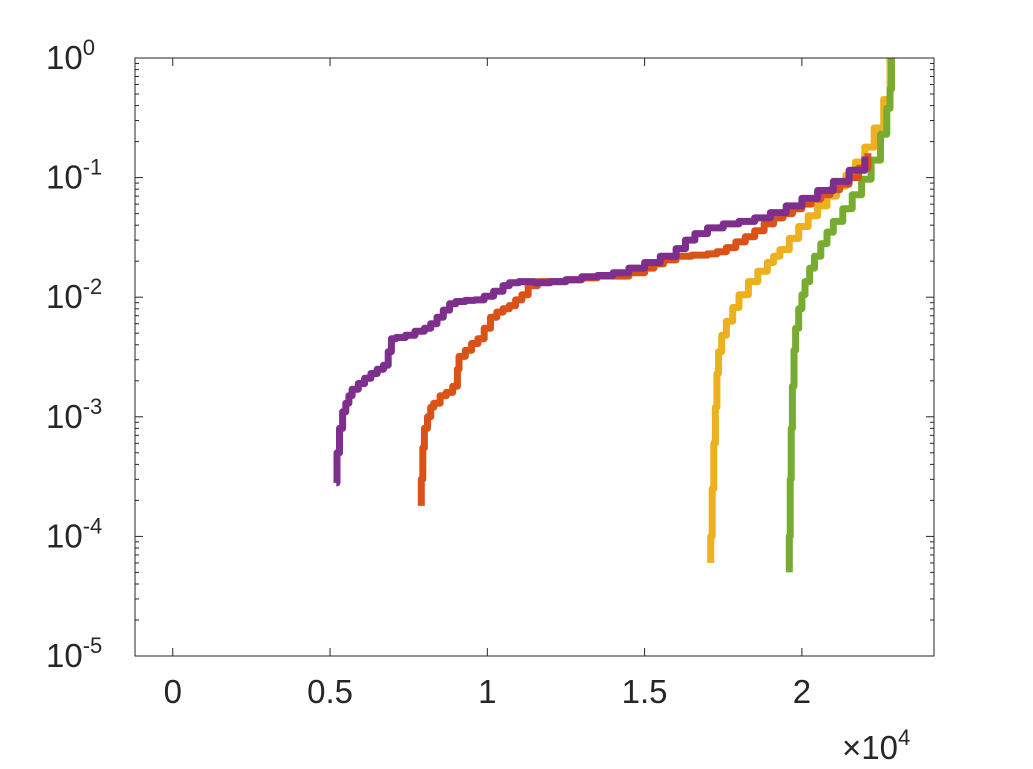  Describe the element at coordinates (645, 691) in the screenshot. I see `x-tick-label: 1.5` at that location.